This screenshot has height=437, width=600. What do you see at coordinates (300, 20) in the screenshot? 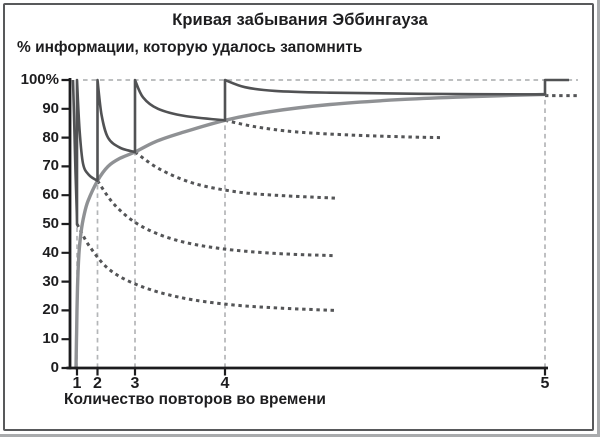
I see `chart-title: Кривая забывания Эббингауза` at bounding box center [300, 20].